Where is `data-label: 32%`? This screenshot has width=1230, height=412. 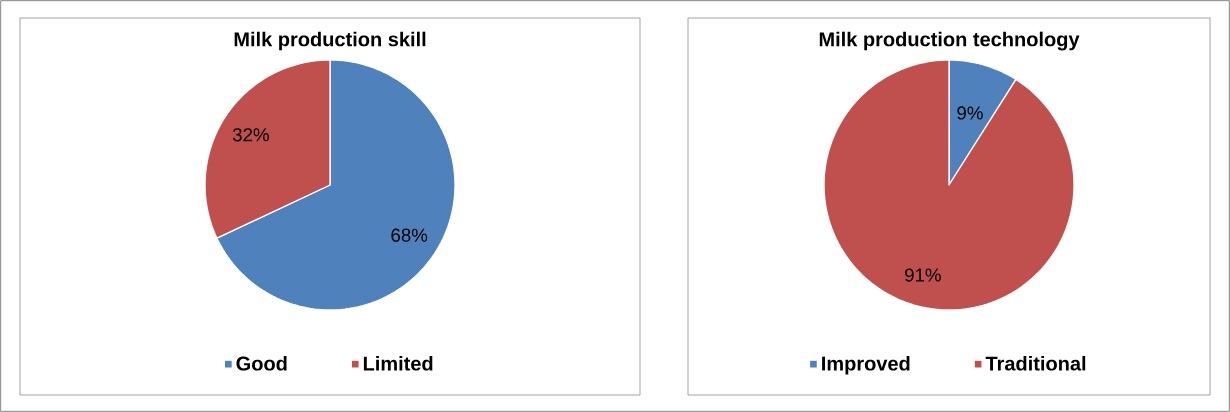
data-label: 32% is located at coordinates (250, 135).